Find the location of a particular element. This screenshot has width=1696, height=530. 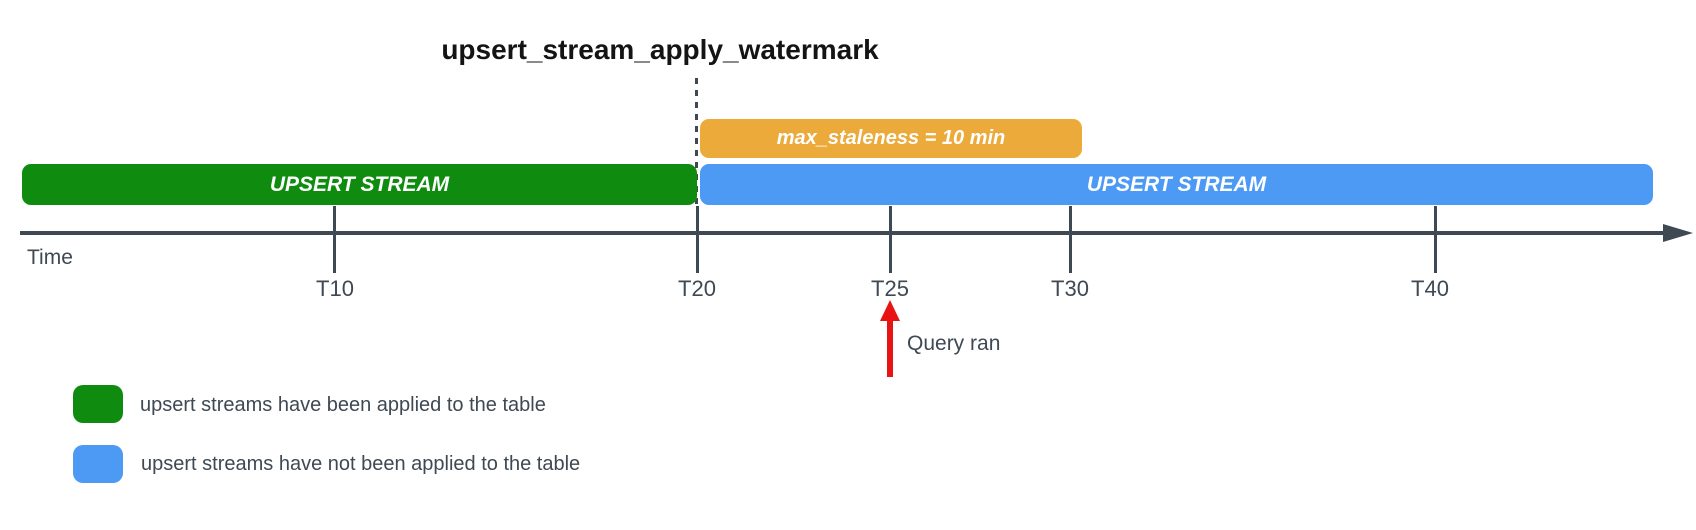

applied-upsert-stream-bar-label: UPSERT STREAM is located at coordinates (359, 184).